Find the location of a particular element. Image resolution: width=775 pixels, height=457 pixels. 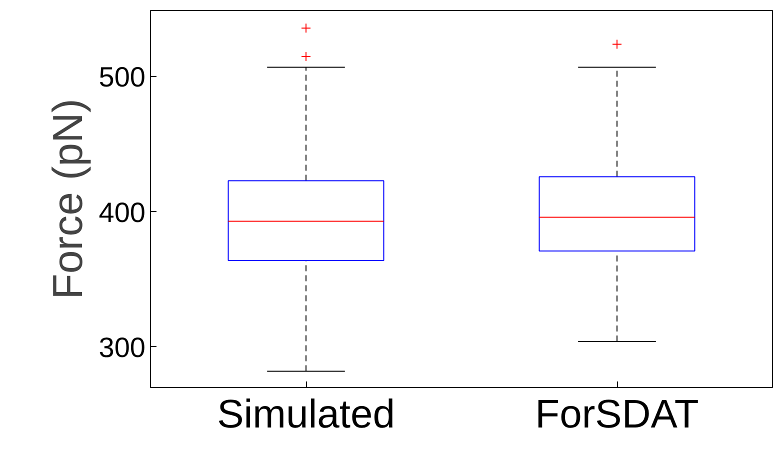

x-tick-label: ForSDAT is located at coordinates (617, 414).